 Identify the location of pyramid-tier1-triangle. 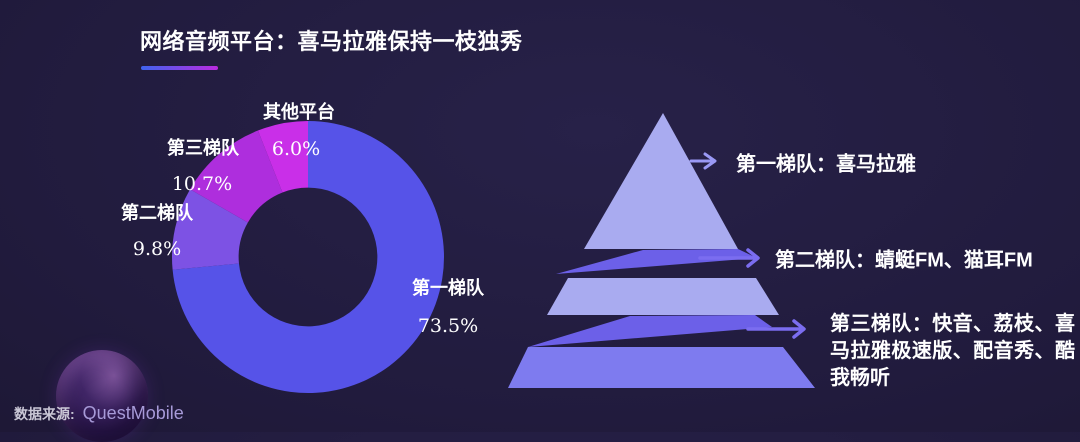
(661, 181).